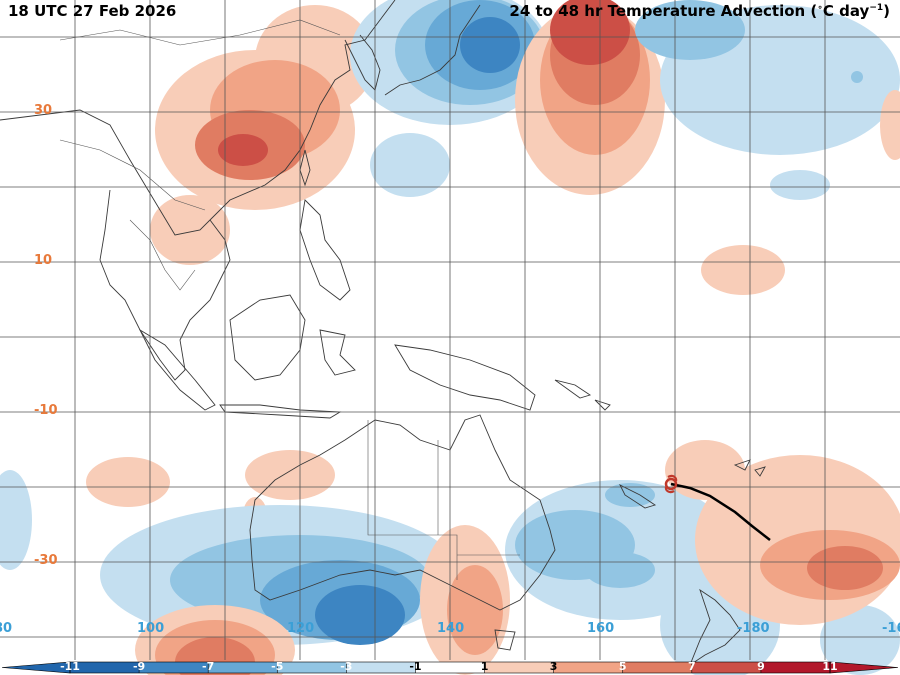 The height and width of the screenshot is (675, 900). Describe the element at coordinates (200, 32) in the screenshot. I see `border-china-north` at that location.